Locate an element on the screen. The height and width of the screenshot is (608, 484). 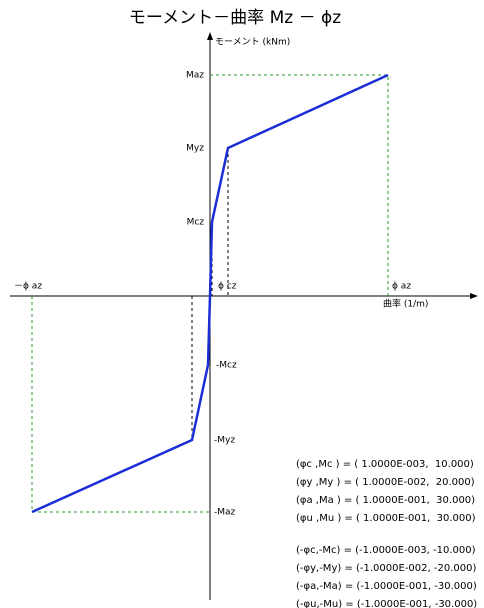
point-label: ϕ cz is located at coordinates (227, 287).